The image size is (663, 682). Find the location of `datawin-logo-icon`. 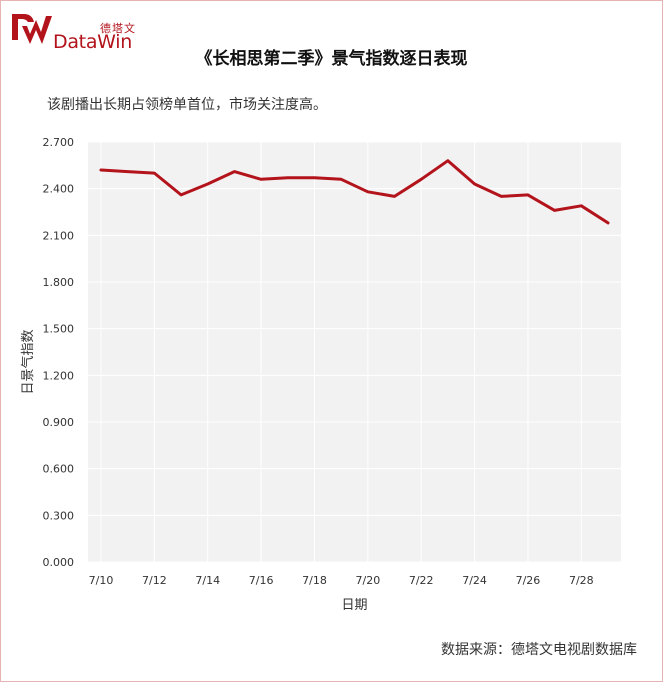

datawin-logo-icon is located at coordinates (32, 29).